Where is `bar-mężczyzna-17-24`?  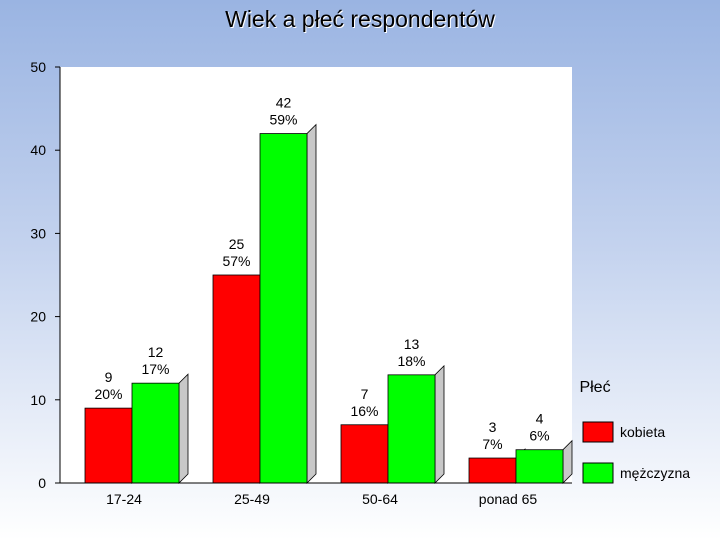 bar-mężczyzna-17-24 is located at coordinates (155, 433).